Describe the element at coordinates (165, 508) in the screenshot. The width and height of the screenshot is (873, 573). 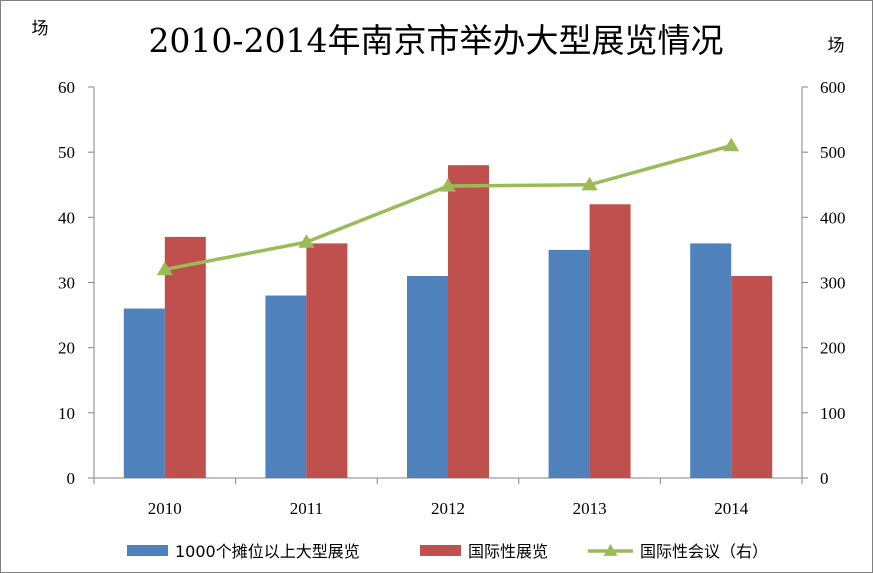
I see `x-tick-label: 2010` at that location.